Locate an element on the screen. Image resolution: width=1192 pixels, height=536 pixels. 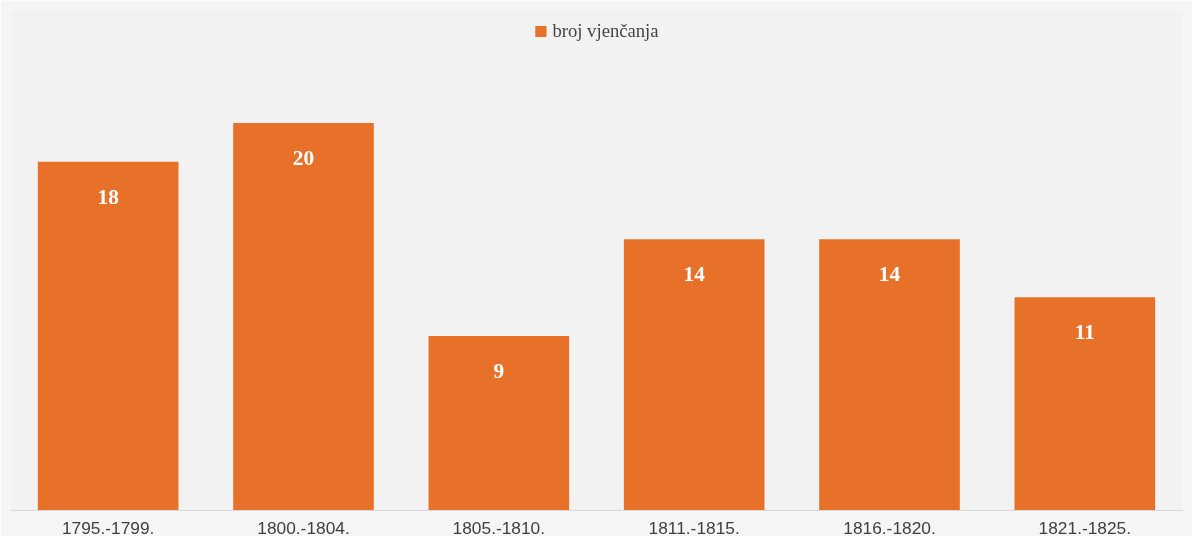
x-tick-label: 1800.-1804. is located at coordinates (303, 526).